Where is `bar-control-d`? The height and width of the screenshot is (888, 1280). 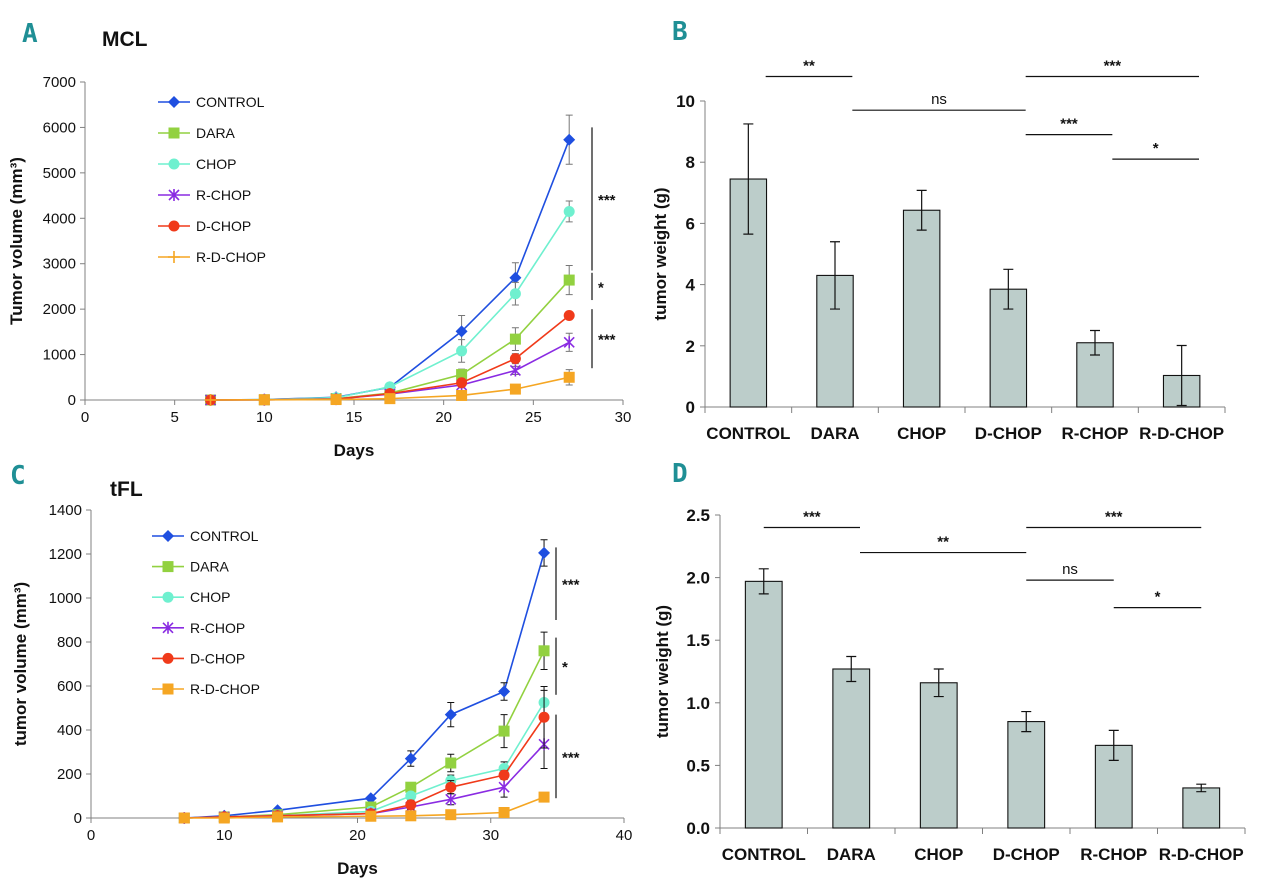
bar-control-d is located at coordinates (763, 704).